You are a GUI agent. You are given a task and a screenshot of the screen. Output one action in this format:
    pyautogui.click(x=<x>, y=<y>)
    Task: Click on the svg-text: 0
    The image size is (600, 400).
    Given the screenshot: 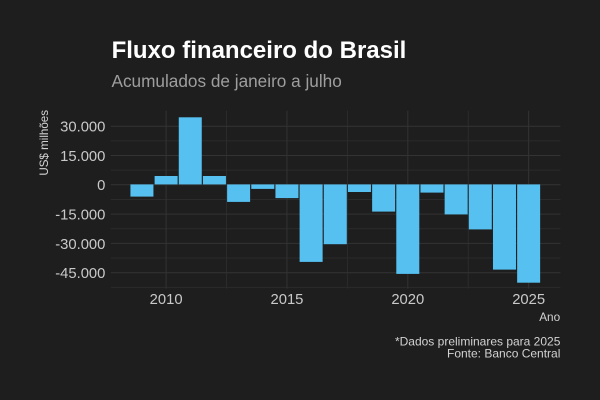 What is the action you would take?
    pyautogui.click(x=101, y=186)
    